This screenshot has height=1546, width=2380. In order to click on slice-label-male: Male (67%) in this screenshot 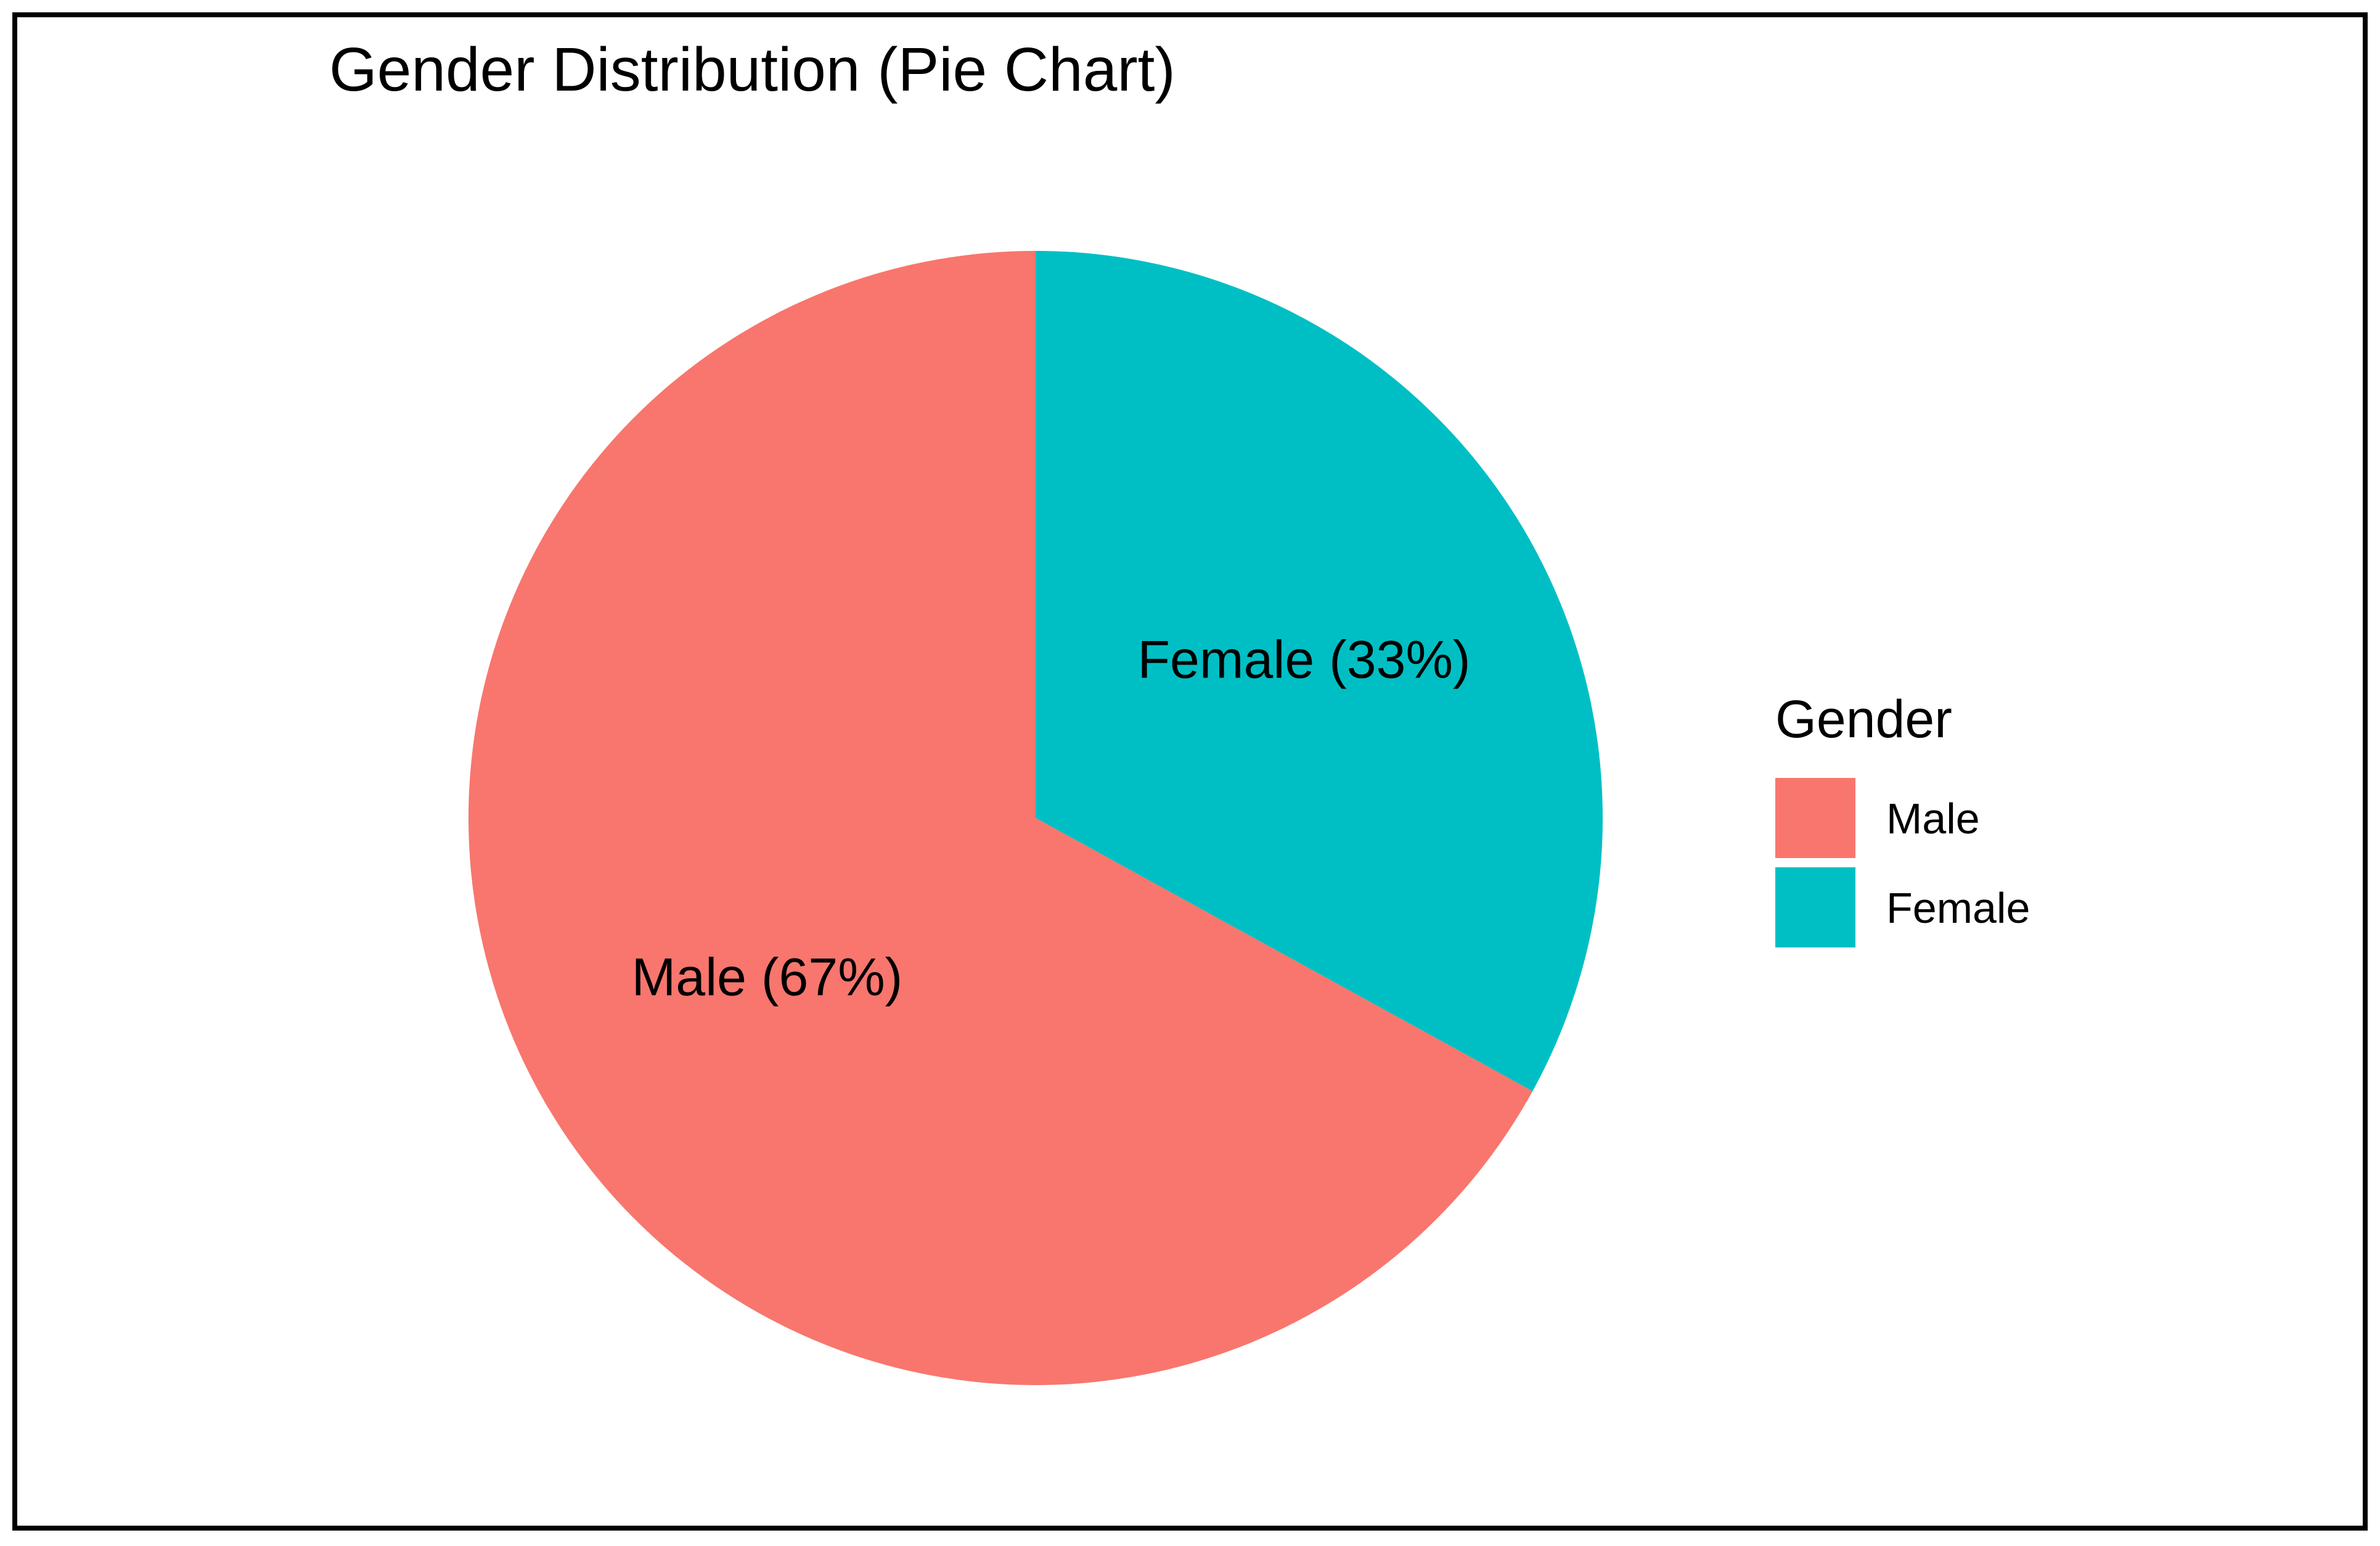, I will do `click(767, 977)`.